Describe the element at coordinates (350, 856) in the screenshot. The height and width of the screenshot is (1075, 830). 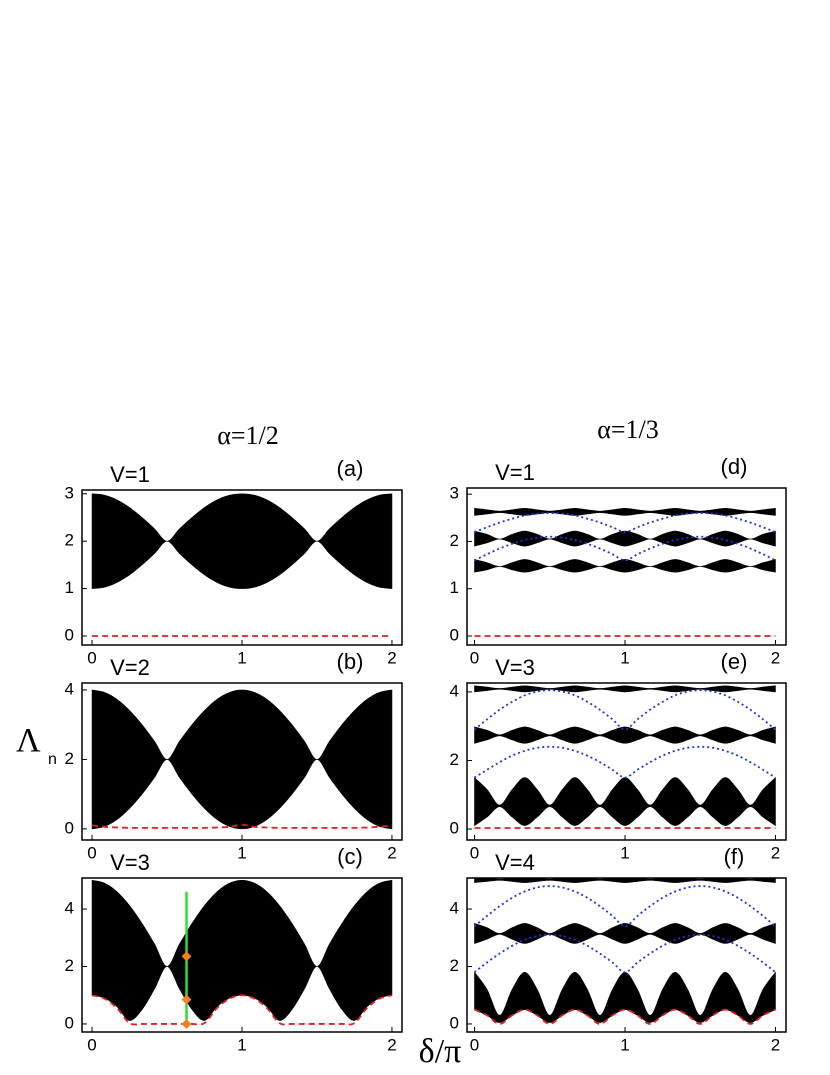
I see `panel-label: (c)` at that location.